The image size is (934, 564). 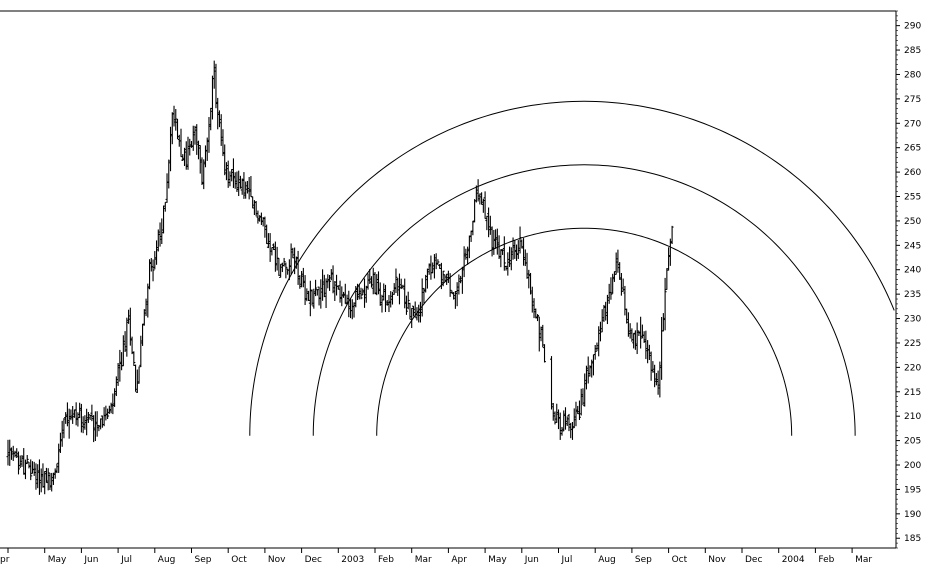 I want to click on y-tick-label: 205, so click(x=912, y=442).